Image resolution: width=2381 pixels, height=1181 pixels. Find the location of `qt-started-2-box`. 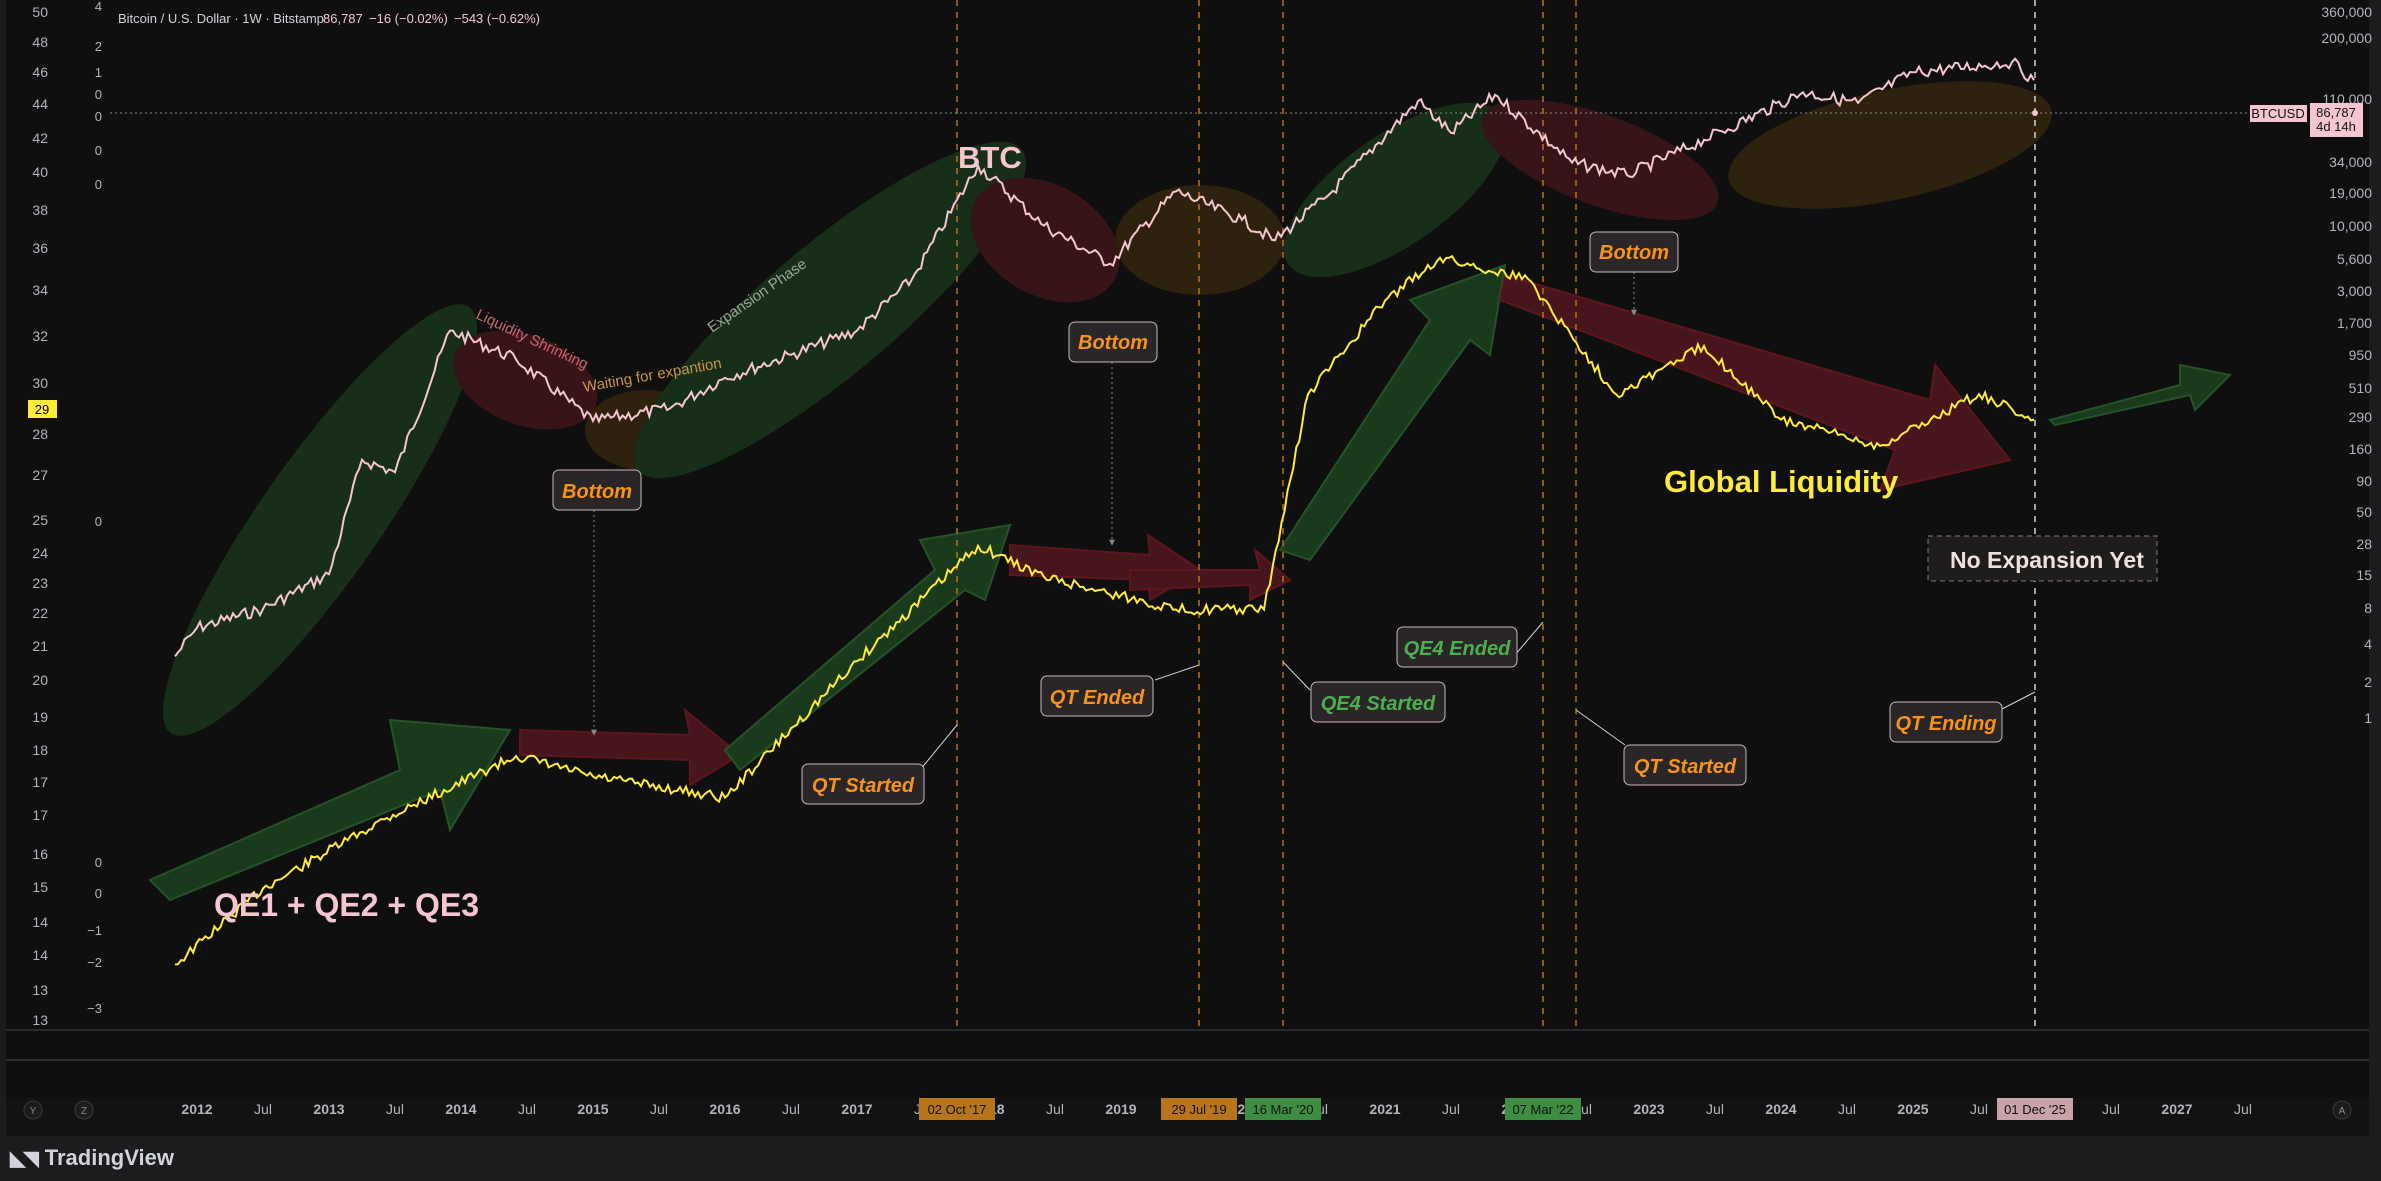

qt-started-2-box is located at coordinates (1685, 765).